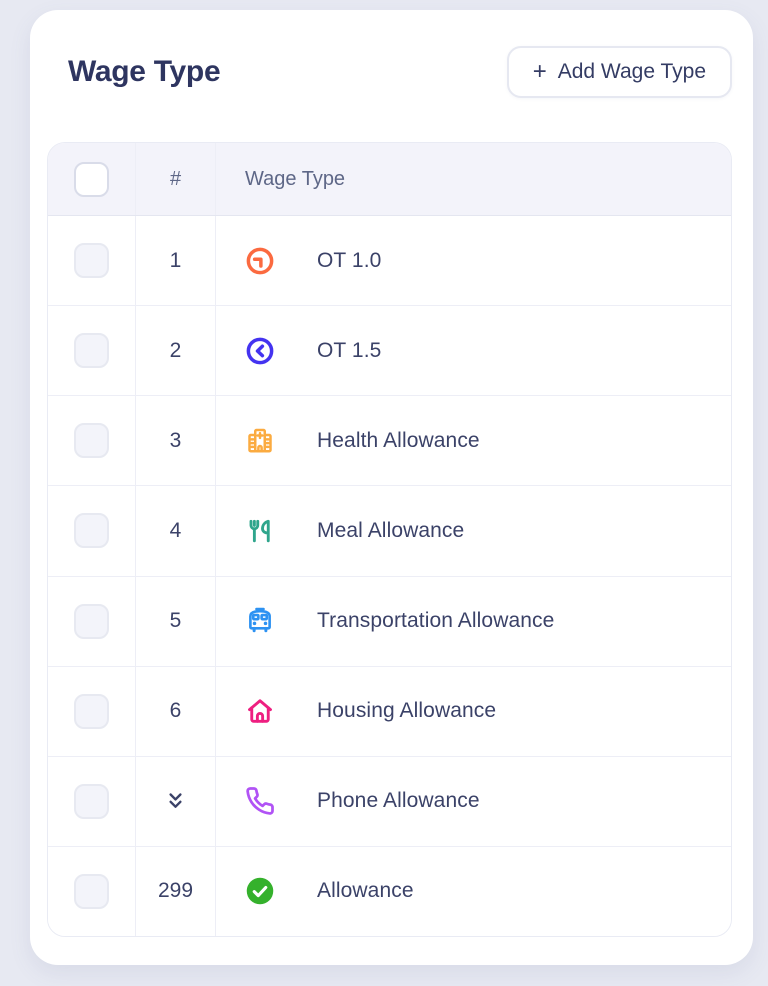 This screenshot has width=768, height=986. What do you see at coordinates (398, 440) in the screenshot?
I see `wage-type-label: Health Allowance` at bounding box center [398, 440].